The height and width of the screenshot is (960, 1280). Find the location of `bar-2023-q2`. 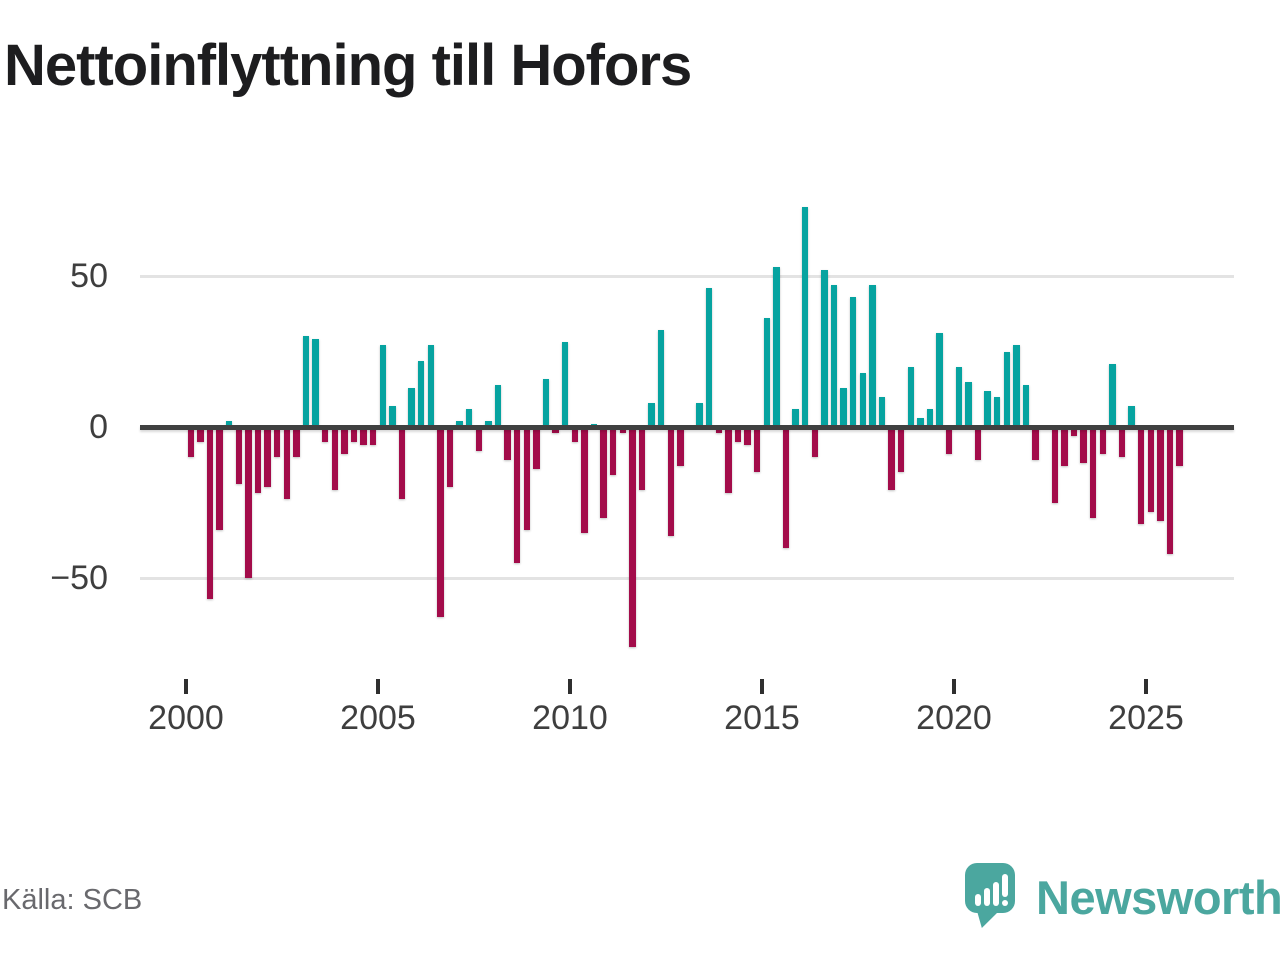

bar-2023-q2 is located at coordinates (1083, 445).